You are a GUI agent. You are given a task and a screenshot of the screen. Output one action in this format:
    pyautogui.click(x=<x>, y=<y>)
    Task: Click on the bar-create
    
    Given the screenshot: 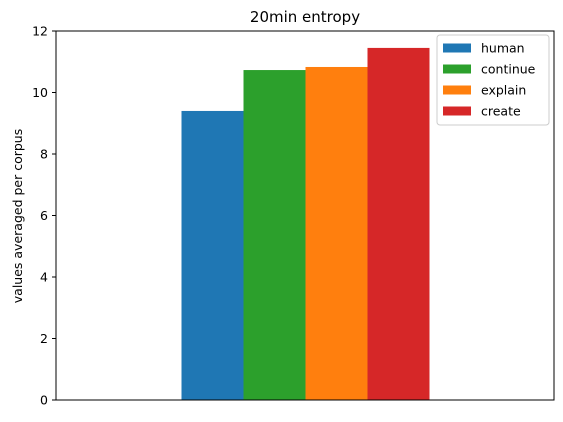 What is the action you would take?
    pyautogui.click(x=398, y=223)
    